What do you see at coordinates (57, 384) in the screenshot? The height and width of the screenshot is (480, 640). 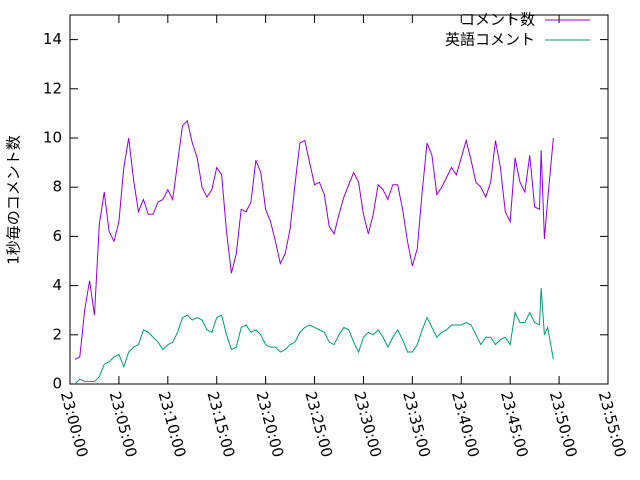 I see `y-tick-label: 0` at bounding box center [57, 384].